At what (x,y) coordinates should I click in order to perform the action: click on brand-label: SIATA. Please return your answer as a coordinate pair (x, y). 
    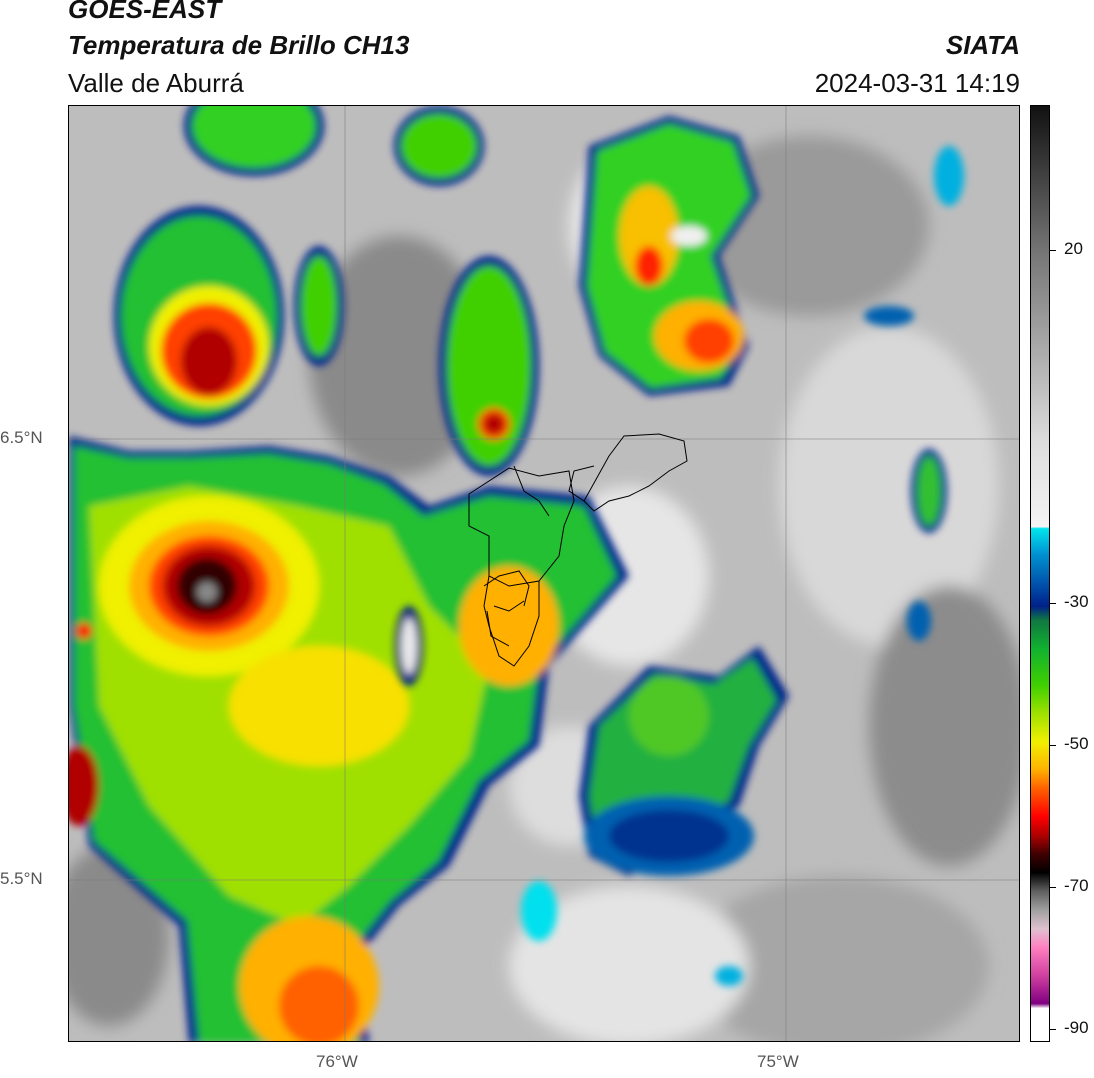
    Looking at the image, I should click on (982, 45).